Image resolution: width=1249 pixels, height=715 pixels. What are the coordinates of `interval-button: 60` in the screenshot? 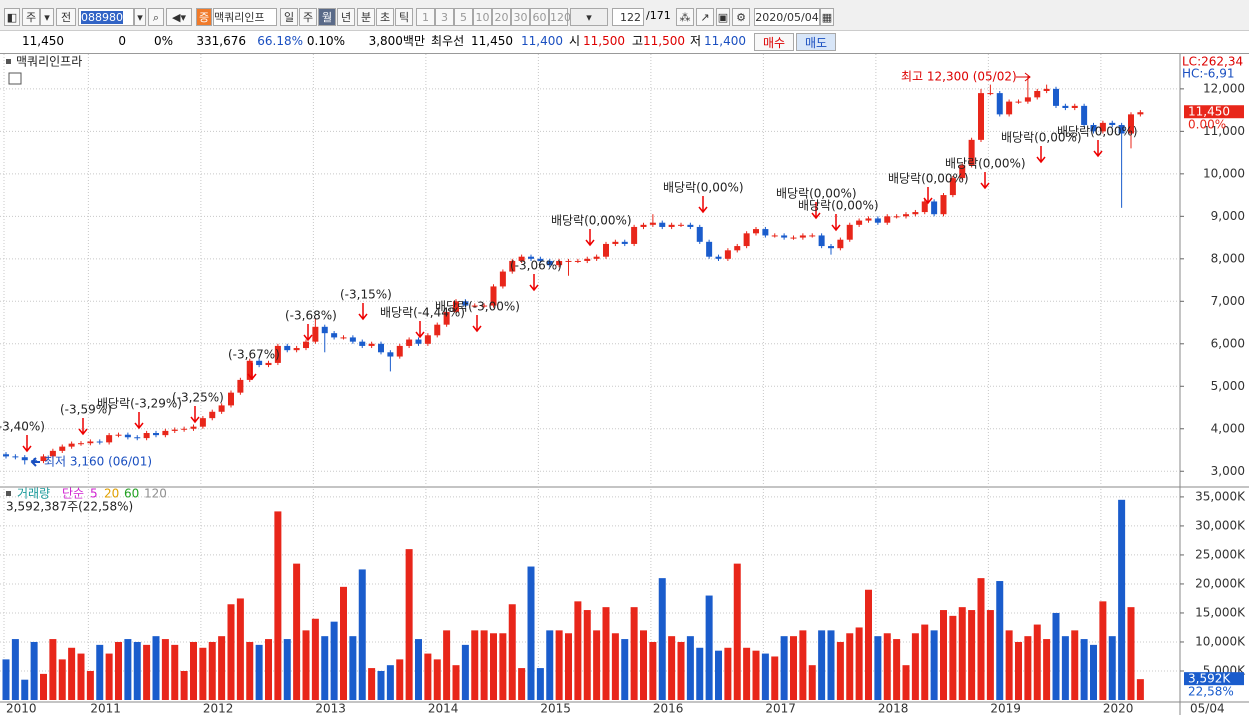 It's located at (539, 17).